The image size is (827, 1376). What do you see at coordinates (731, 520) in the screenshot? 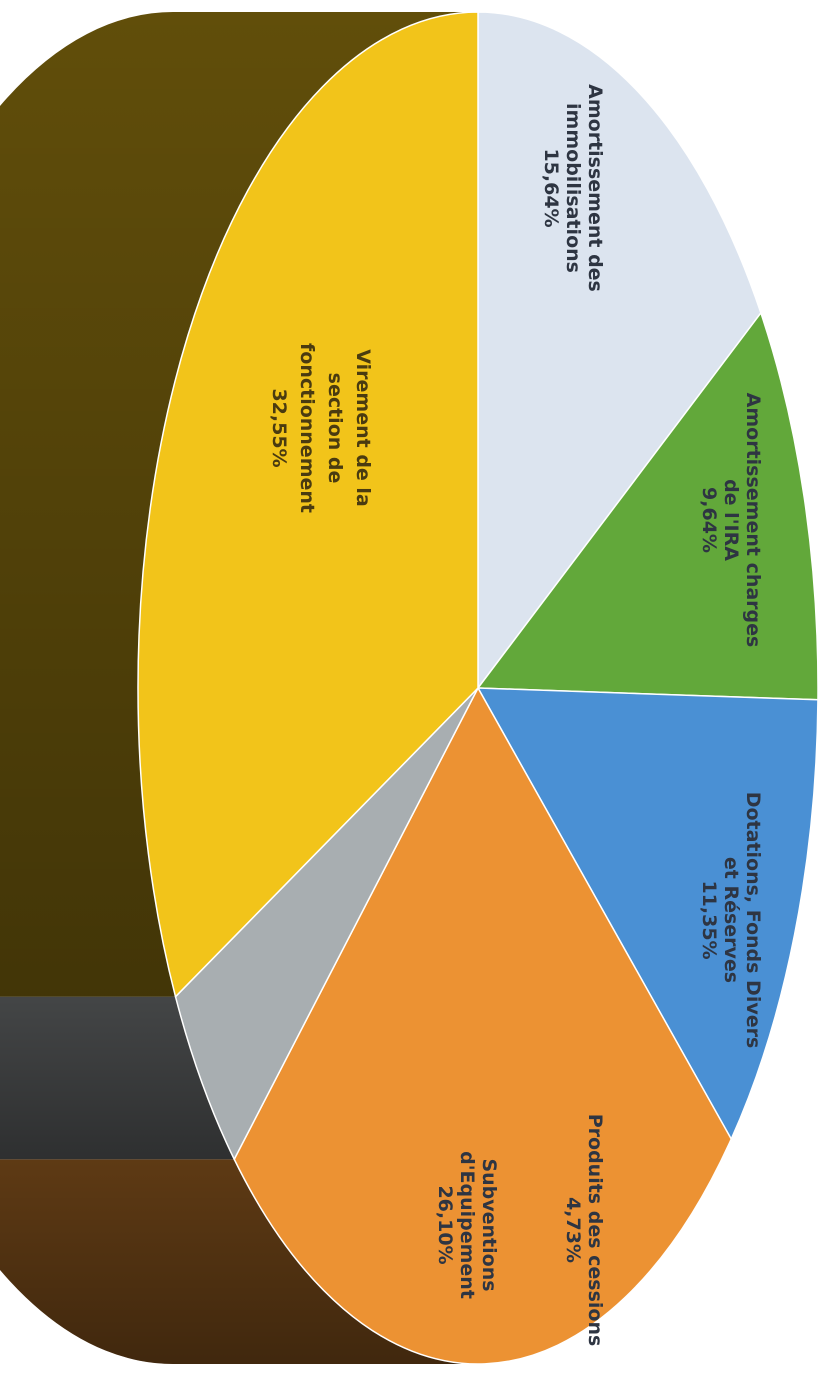
I see `pie-slice-label-line: de l'IRA` at bounding box center [731, 520].